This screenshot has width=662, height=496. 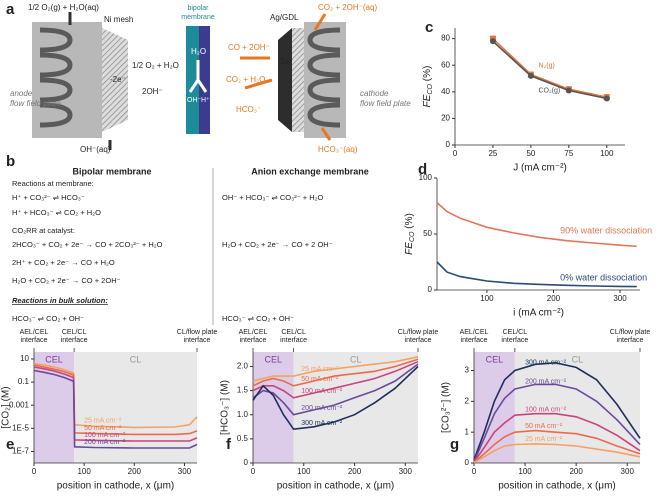 What do you see at coordinates (356, 359) in the screenshot?
I see `region-label: CL` at bounding box center [356, 359].